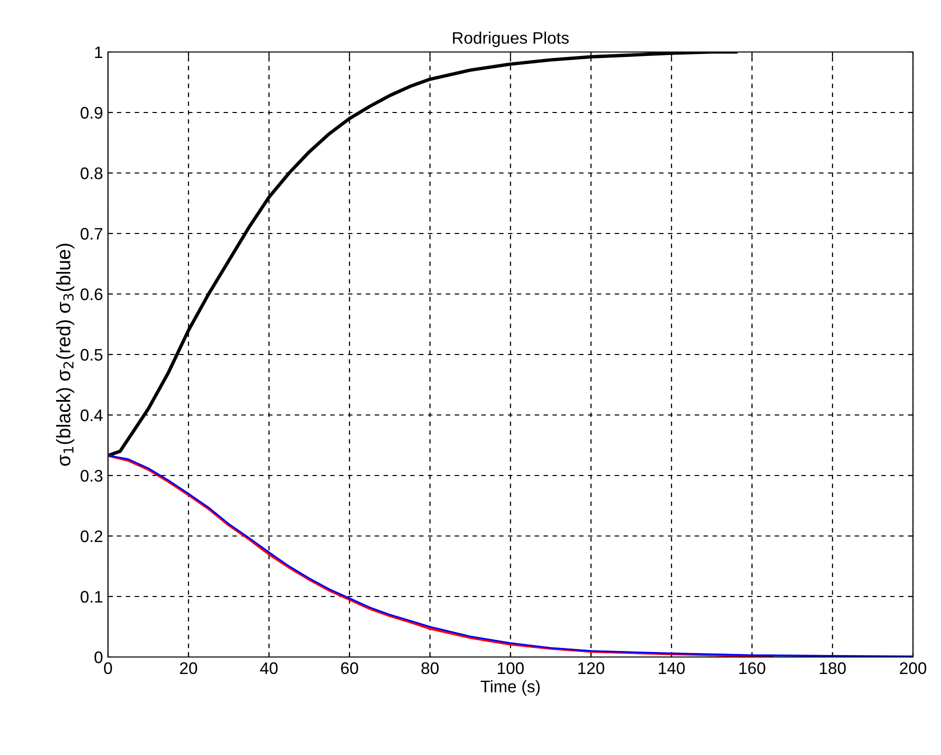  I want to click on y-tick-label: 0.7, so click(91, 234).